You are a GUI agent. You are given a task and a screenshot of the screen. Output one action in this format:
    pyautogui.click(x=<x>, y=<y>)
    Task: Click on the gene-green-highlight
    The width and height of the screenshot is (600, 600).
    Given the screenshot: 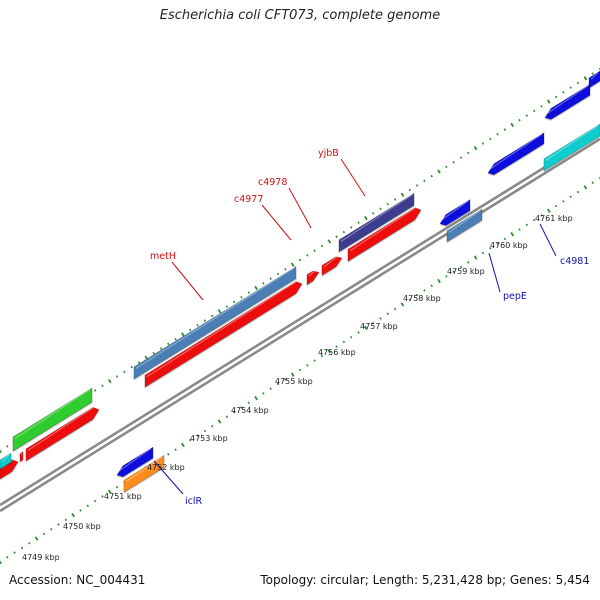 What is the action you would take?
    pyautogui.click(x=52, y=413)
    